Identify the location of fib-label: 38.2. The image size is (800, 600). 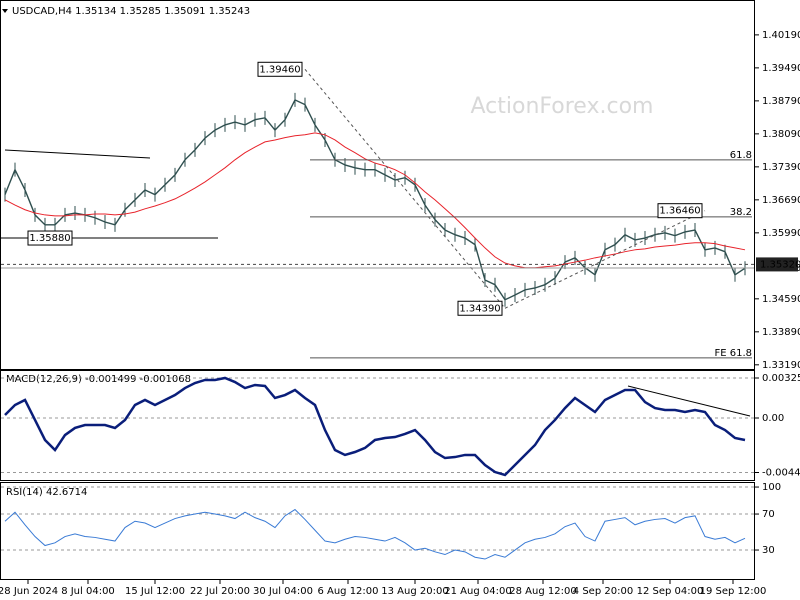
(741, 212).